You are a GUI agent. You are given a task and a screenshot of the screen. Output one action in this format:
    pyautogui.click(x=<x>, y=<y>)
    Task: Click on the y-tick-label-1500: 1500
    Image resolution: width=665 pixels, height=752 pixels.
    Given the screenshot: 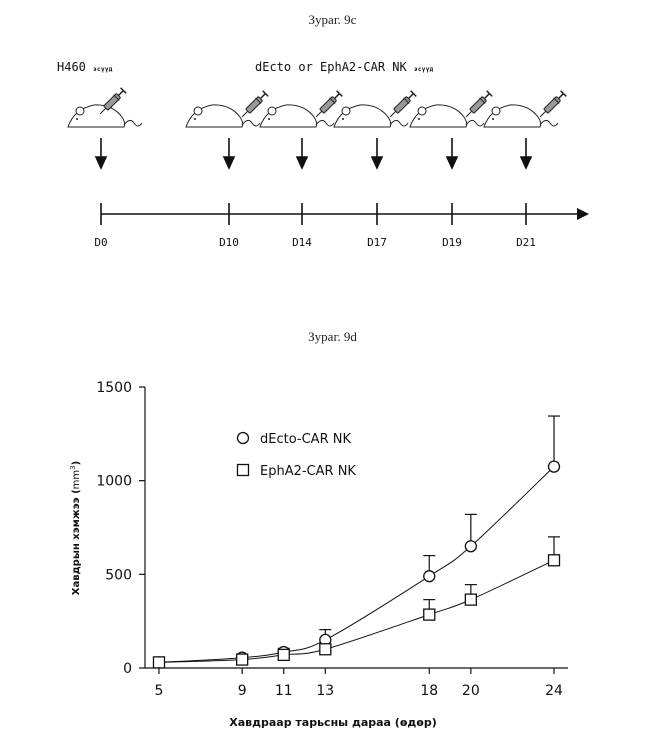 What is the action you would take?
    pyautogui.click(x=114, y=388)
    